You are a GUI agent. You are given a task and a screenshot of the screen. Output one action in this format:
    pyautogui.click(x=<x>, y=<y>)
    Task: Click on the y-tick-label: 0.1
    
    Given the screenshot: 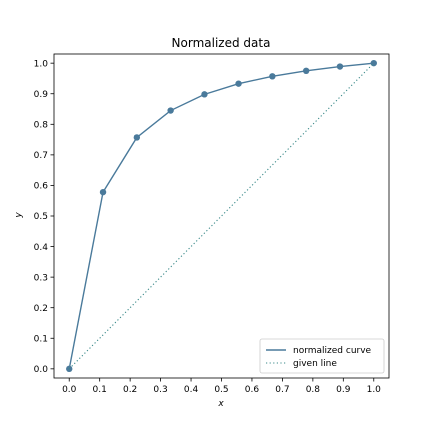 What is the action you would take?
    pyautogui.click(x=41, y=339)
    